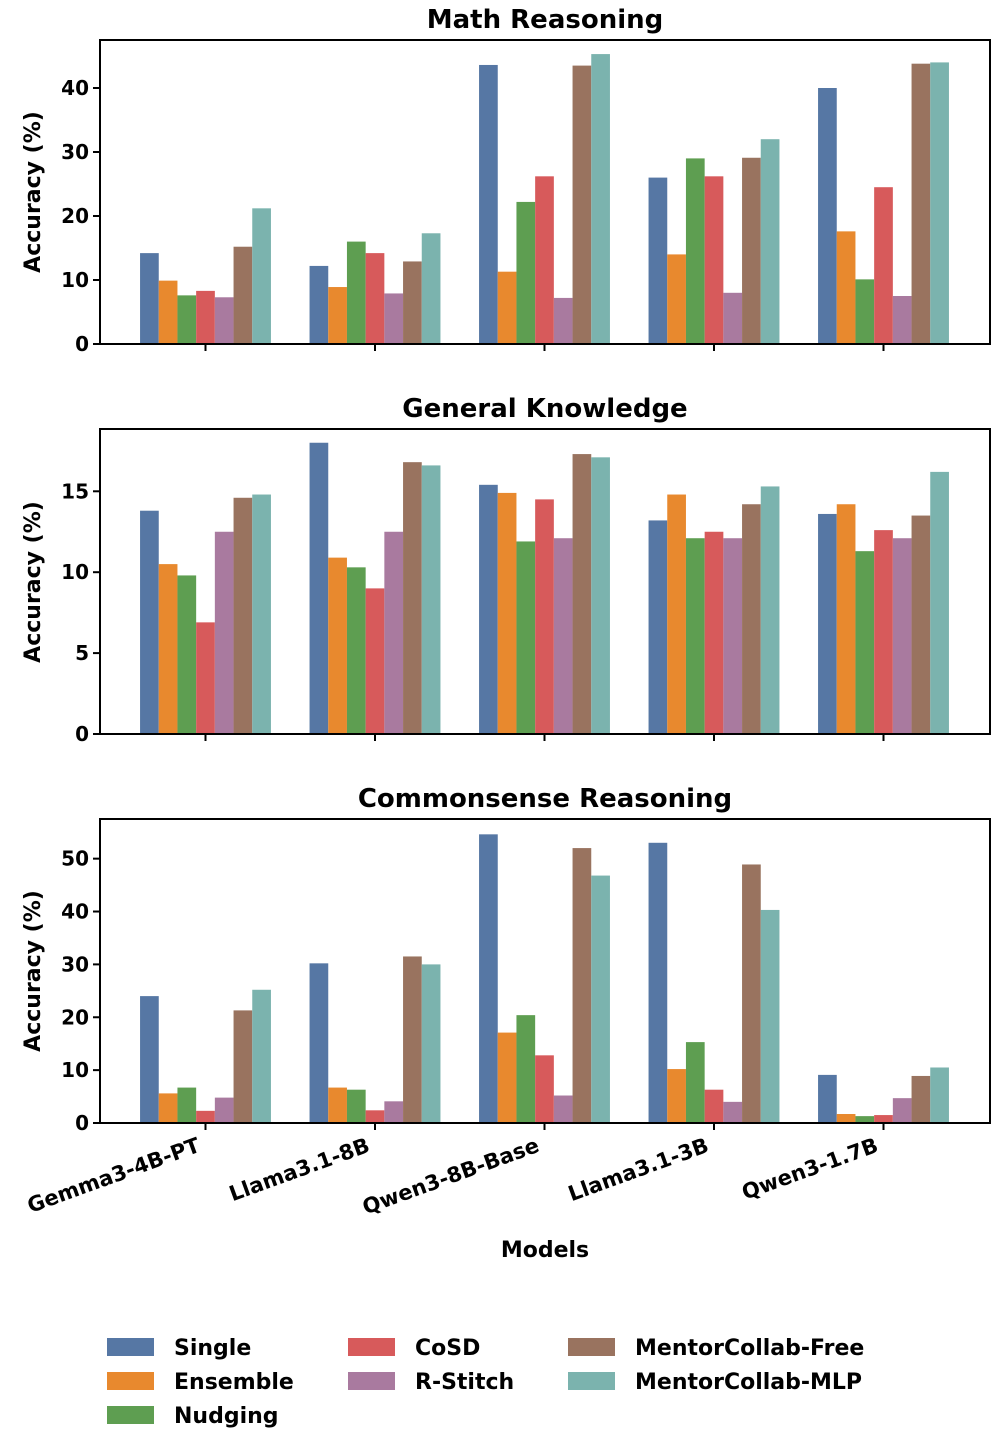  I want to click on bar-r-stitch-qwen3-8b-base, so click(563, 636).